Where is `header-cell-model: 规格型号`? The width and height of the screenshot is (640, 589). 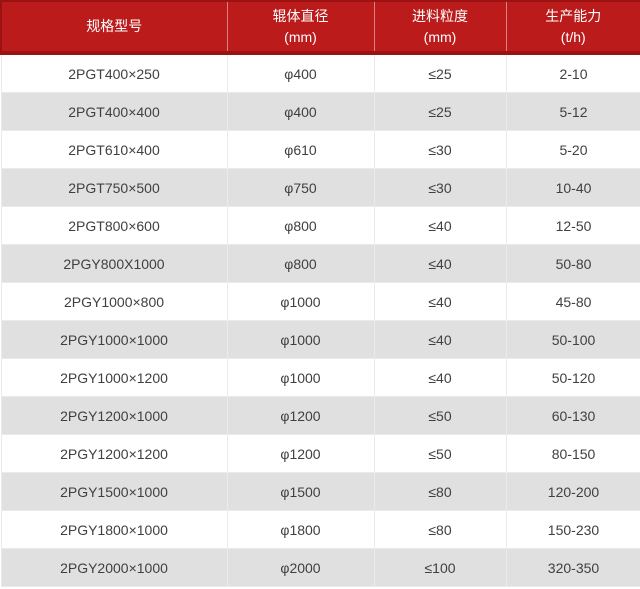 header-cell-model: 规格型号 is located at coordinates (113, 27).